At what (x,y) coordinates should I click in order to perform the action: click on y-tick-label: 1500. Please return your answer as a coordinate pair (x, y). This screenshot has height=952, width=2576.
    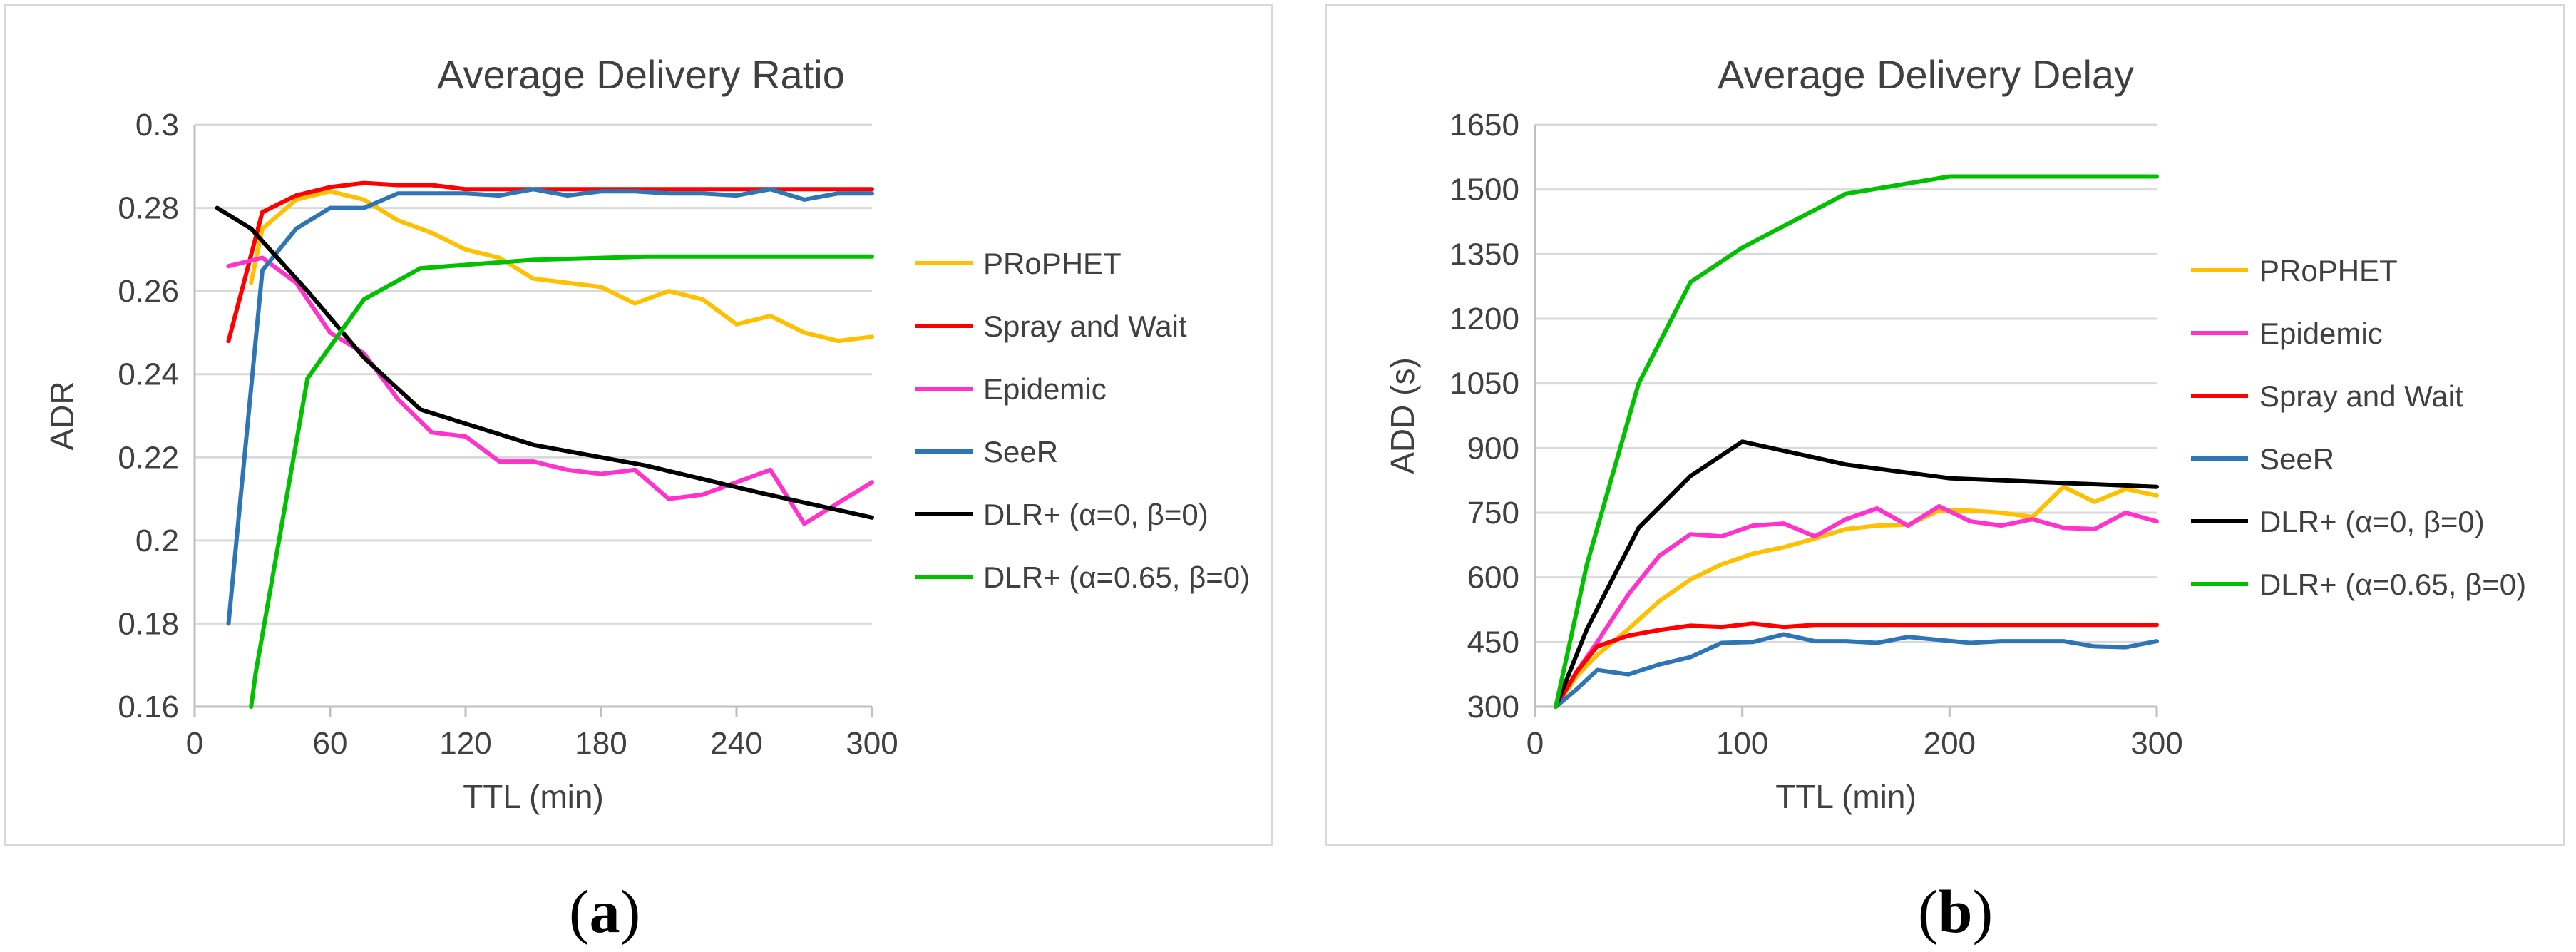
    Looking at the image, I should click on (1484, 190).